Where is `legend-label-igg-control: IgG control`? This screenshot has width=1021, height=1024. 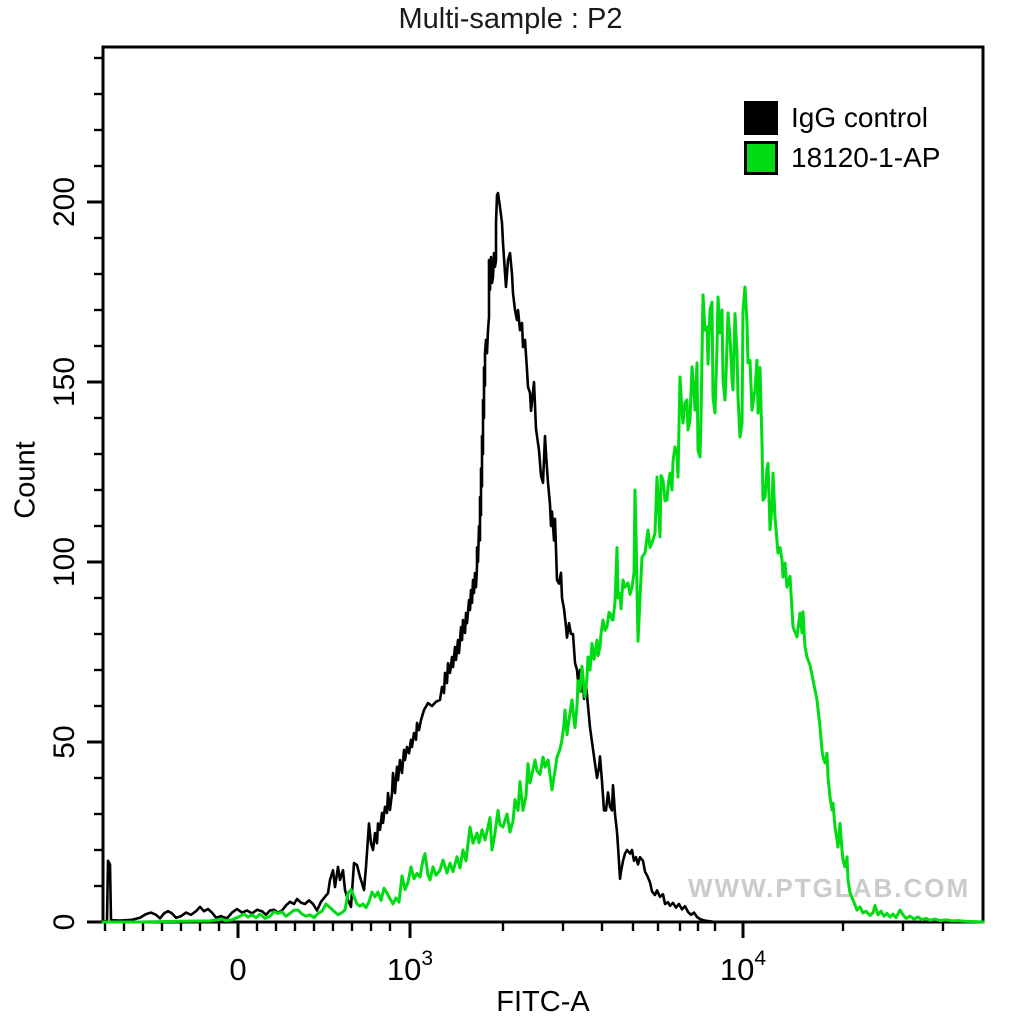
legend-label-igg-control: IgG control is located at coordinates (859, 117).